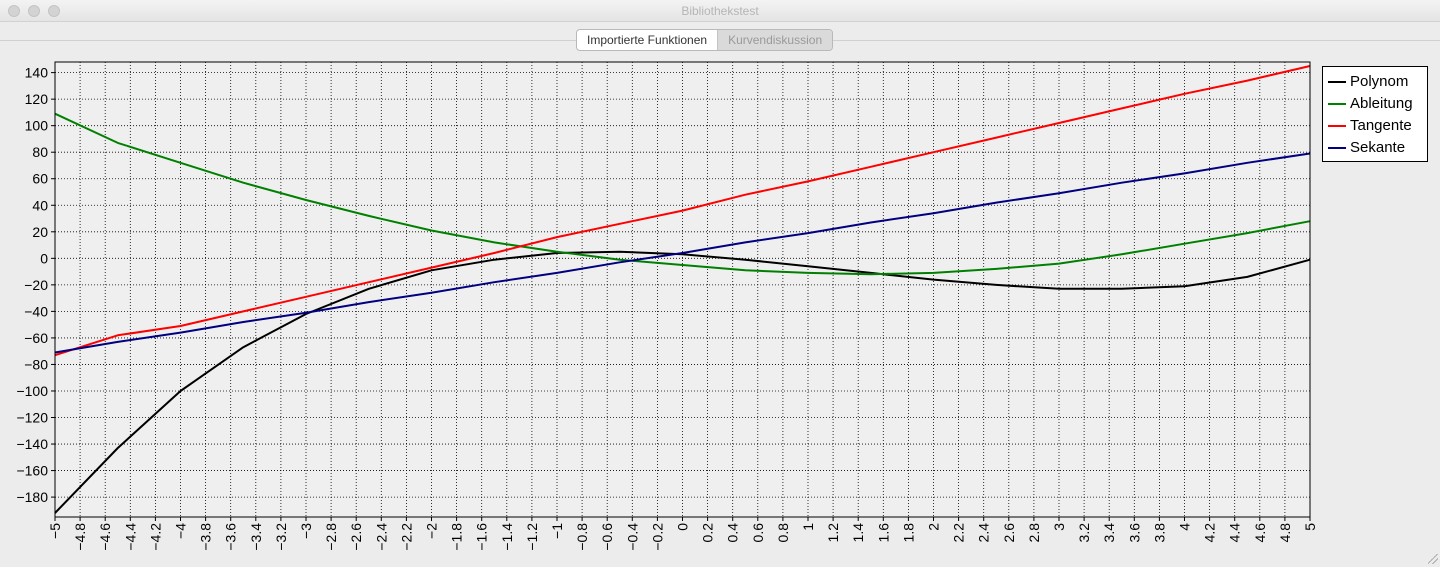 The width and height of the screenshot is (1440, 567). Describe the element at coordinates (206, 537) in the screenshot. I see `x-tick-label: −3.8` at that location.